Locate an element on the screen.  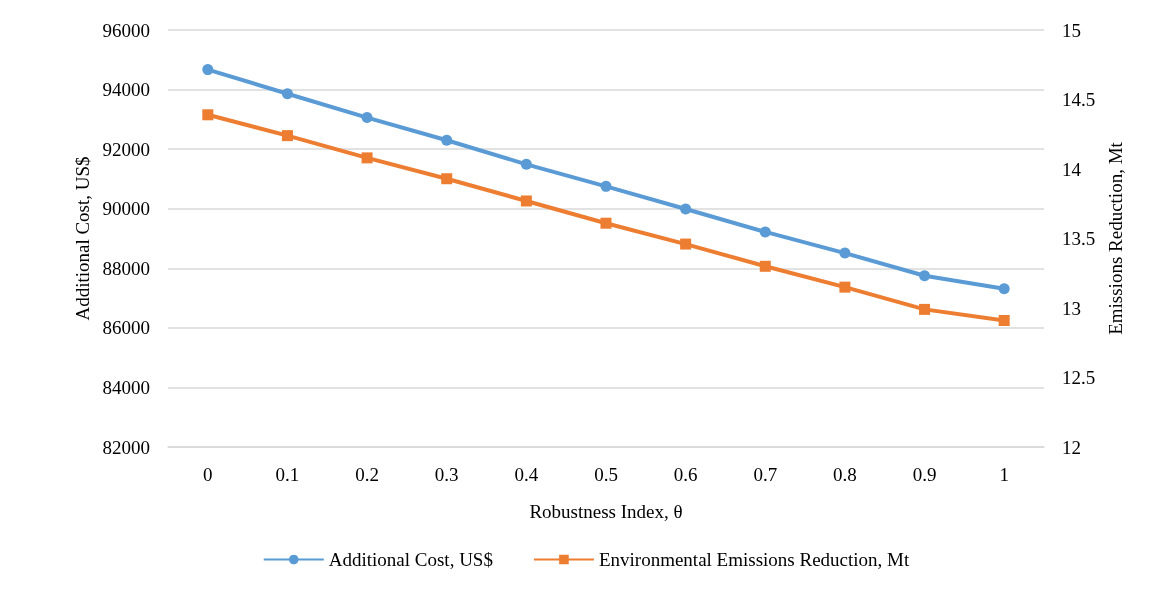
x-tick-label: 0.3 is located at coordinates (446, 474).